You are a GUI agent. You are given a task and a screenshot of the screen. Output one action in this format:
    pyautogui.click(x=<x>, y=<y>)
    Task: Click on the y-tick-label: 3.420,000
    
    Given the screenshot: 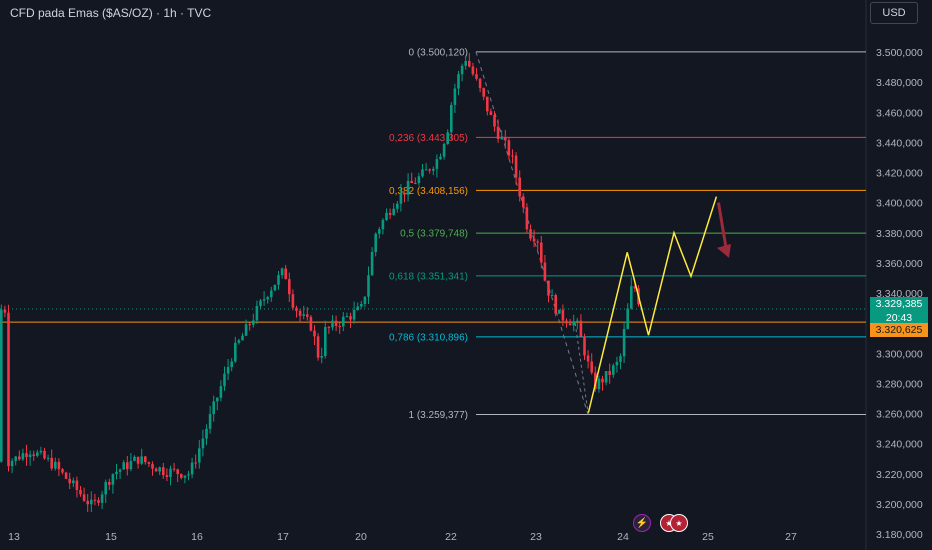 What is the action you would take?
    pyautogui.click(x=899, y=174)
    